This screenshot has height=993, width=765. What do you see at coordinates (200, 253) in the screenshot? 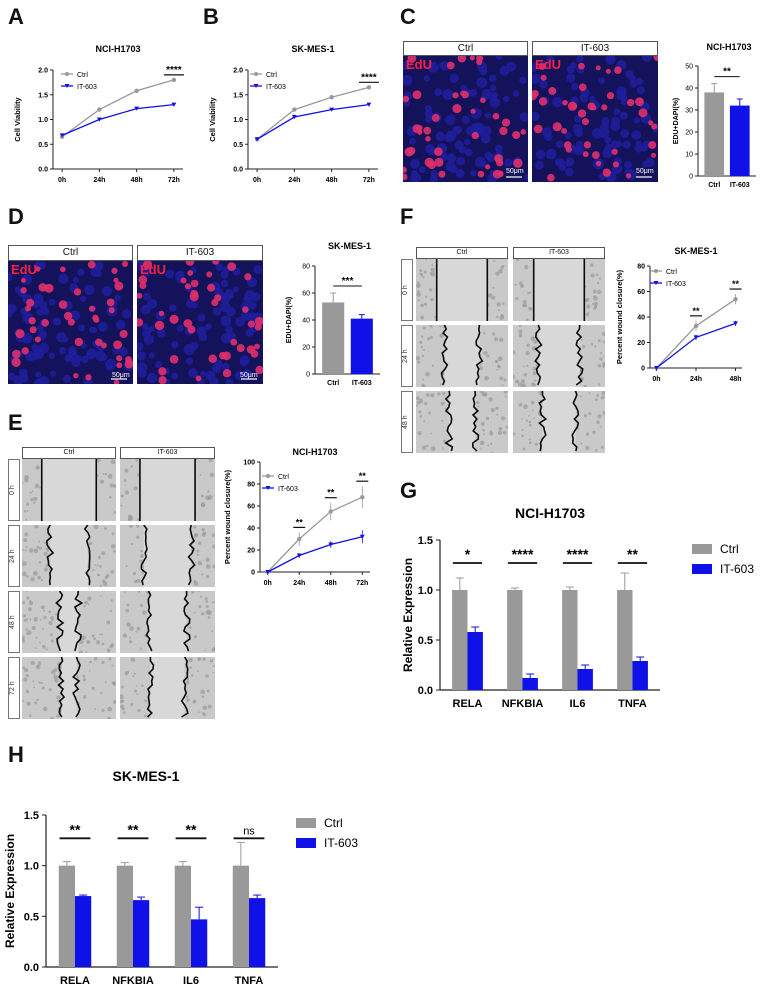
I see `d-it603-header: IT-603` at bounding box center [200, 253].